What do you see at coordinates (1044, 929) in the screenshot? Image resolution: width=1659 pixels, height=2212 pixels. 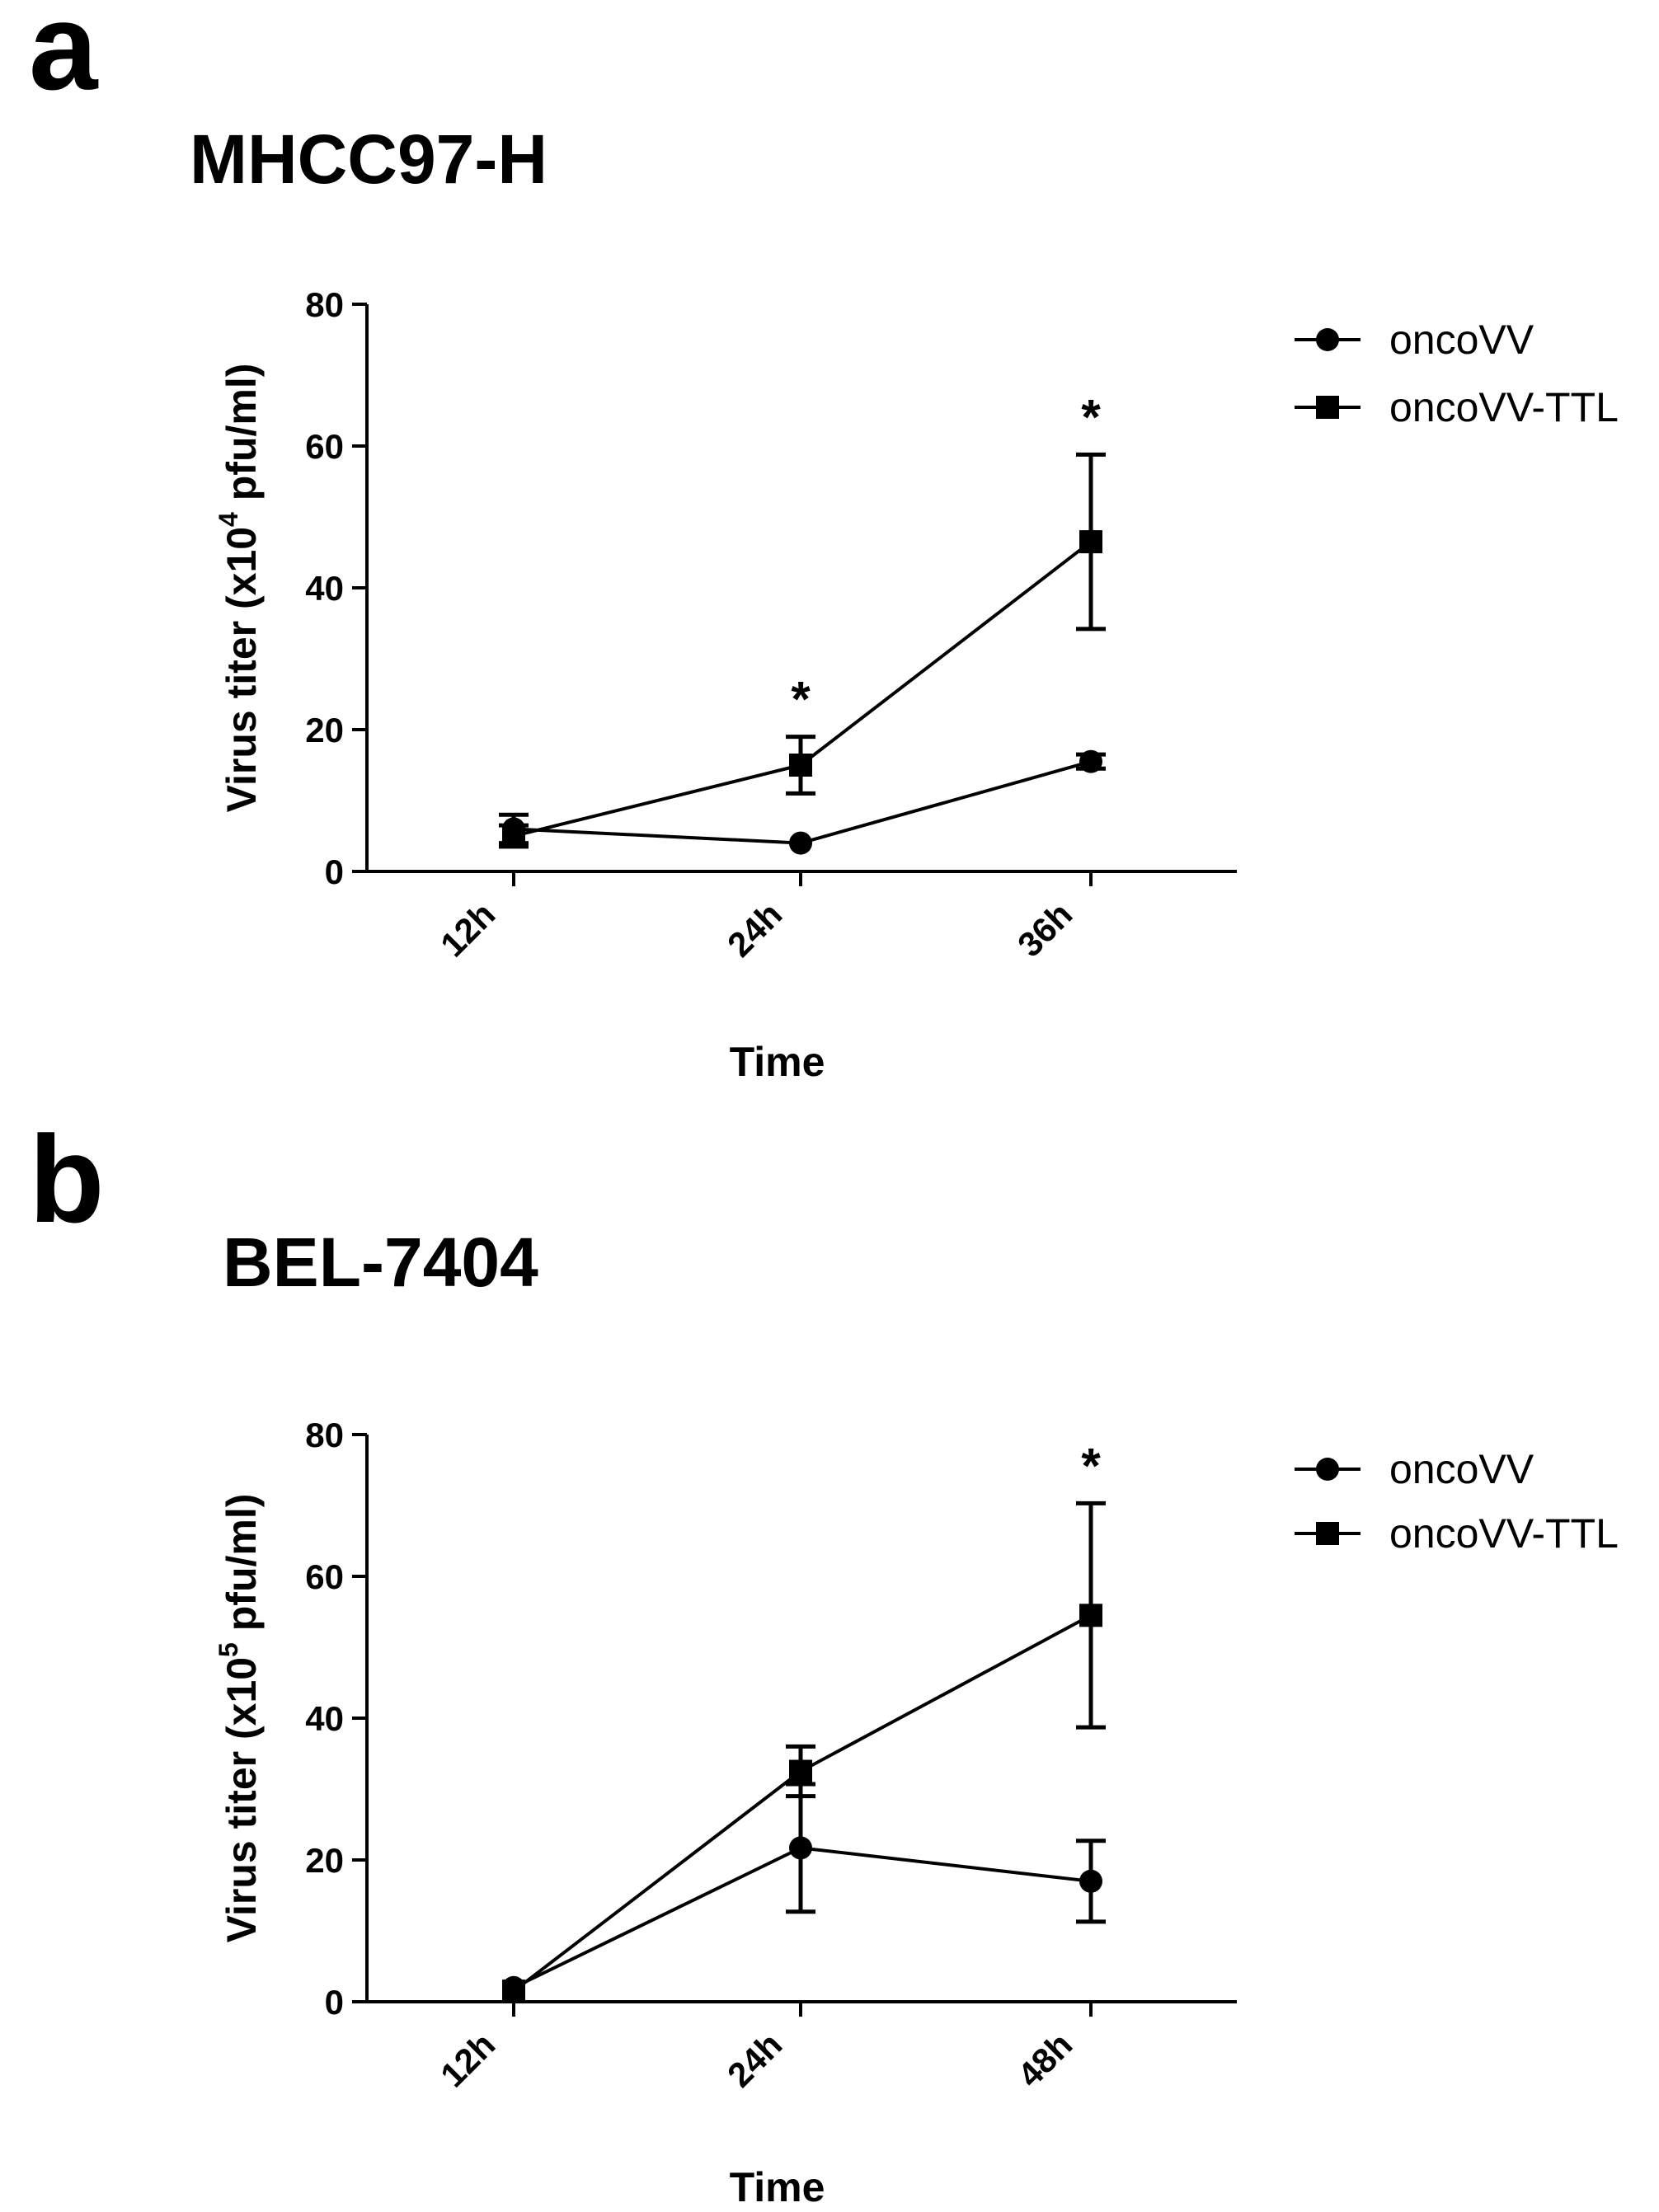 I see `x-tick-label: 36h` at bounding box center [1044, 929].